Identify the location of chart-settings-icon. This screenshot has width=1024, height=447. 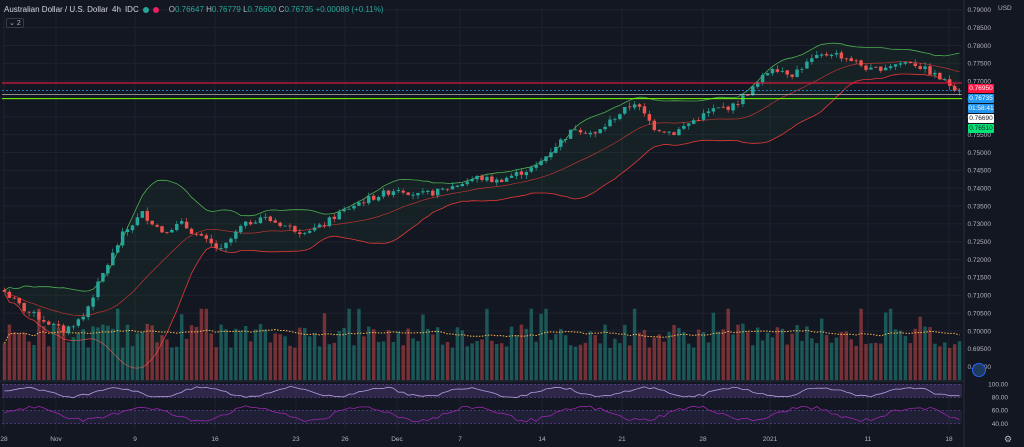
(979, 370).